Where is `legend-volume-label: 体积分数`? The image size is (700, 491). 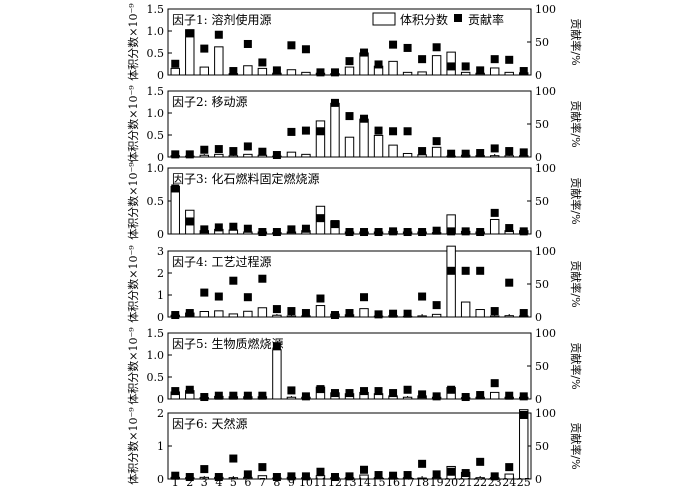
legend-volume-label: 体积分数 is located at coordinates (424, 19).